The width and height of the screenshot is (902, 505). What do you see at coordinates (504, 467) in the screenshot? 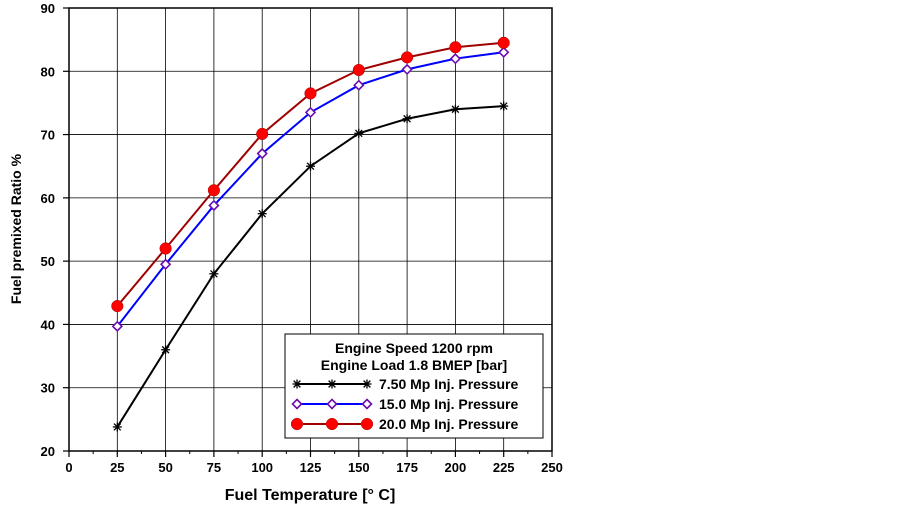
I see `x-tick-label: 225` at bounding box center [504, 467].